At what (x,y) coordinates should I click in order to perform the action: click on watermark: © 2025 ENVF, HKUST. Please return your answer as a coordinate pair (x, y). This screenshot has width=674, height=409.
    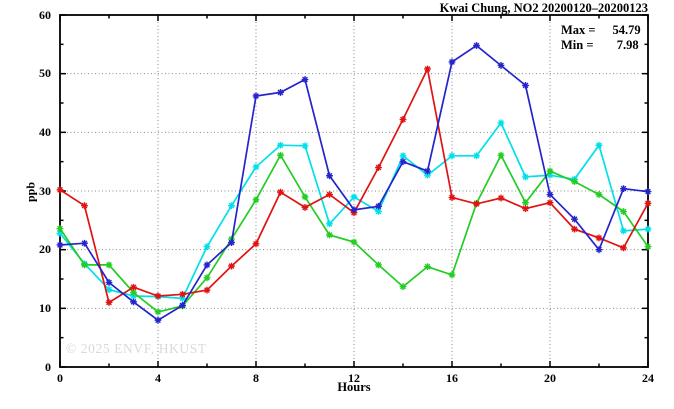
    Looking at the image, I should click on (136, 348).